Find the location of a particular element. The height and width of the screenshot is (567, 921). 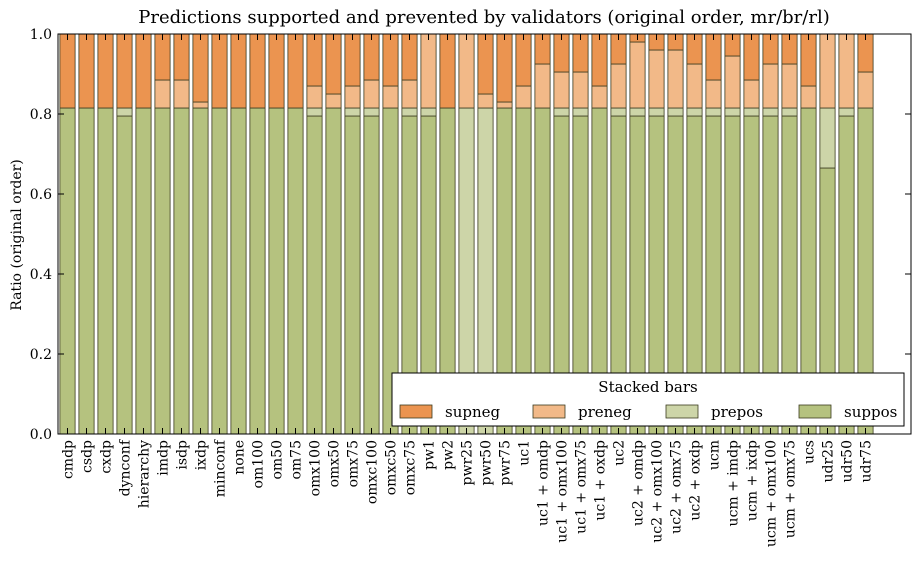

legend-label-supneg: supneg is located at coordinates (472, 412).